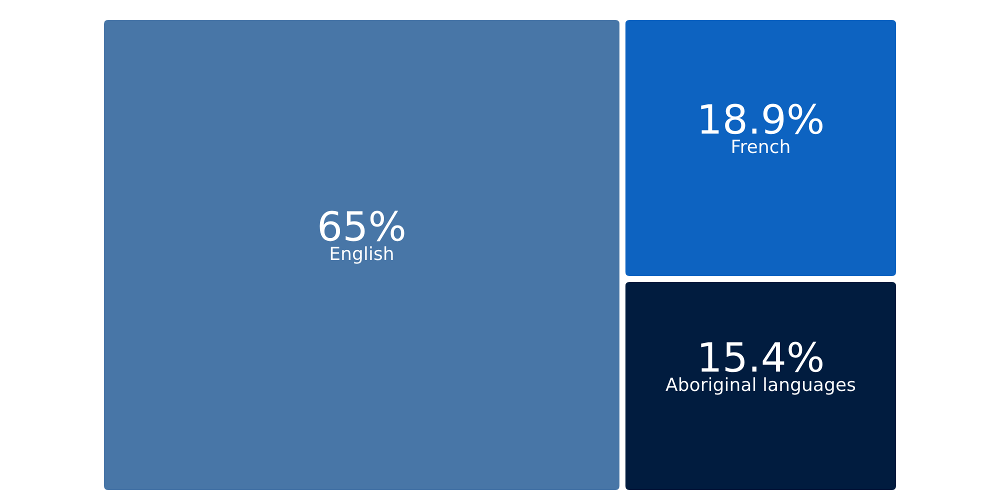  Describe the element at coordinates (761, 386) in the screenshot. I see `category-label: Aboriginal languages` at that location.